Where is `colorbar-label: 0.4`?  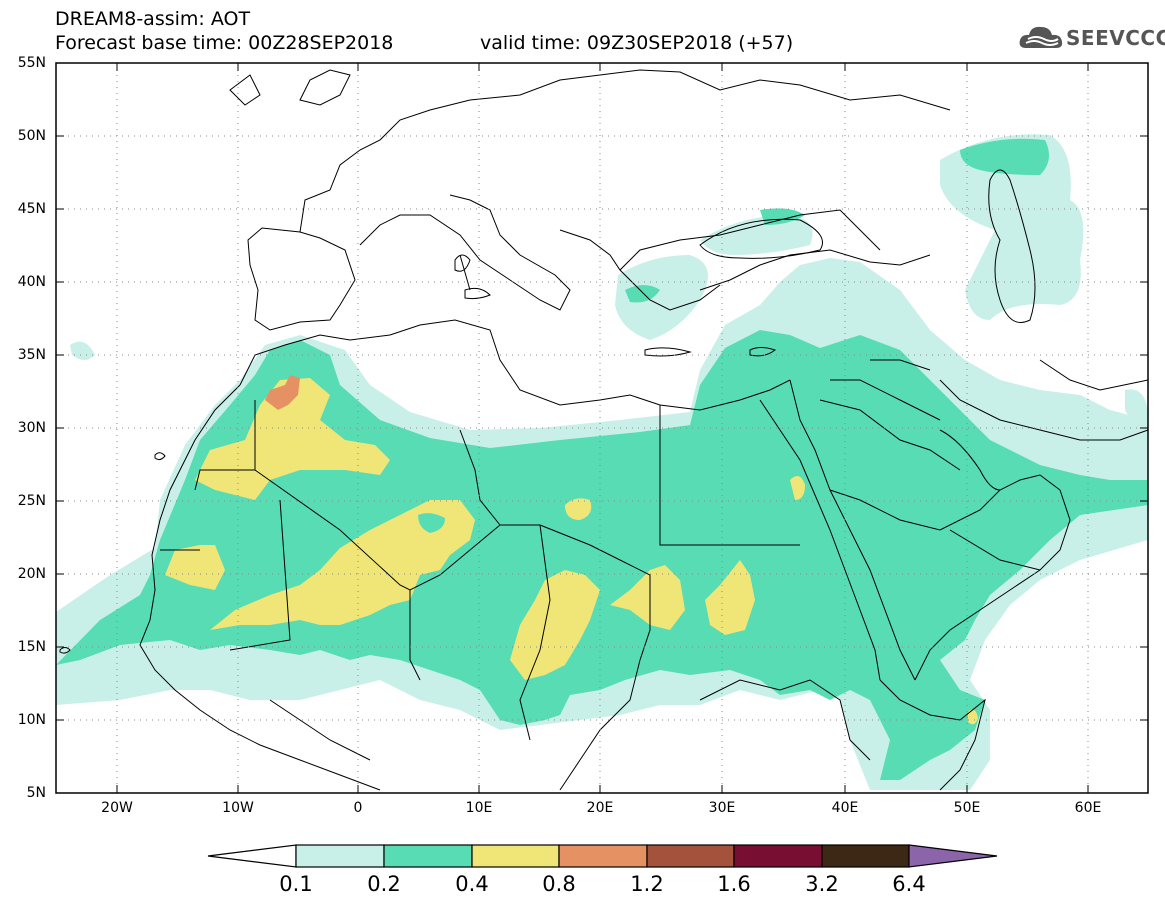
colorbar-label: 0.4 is located at coordinates (472, 884).